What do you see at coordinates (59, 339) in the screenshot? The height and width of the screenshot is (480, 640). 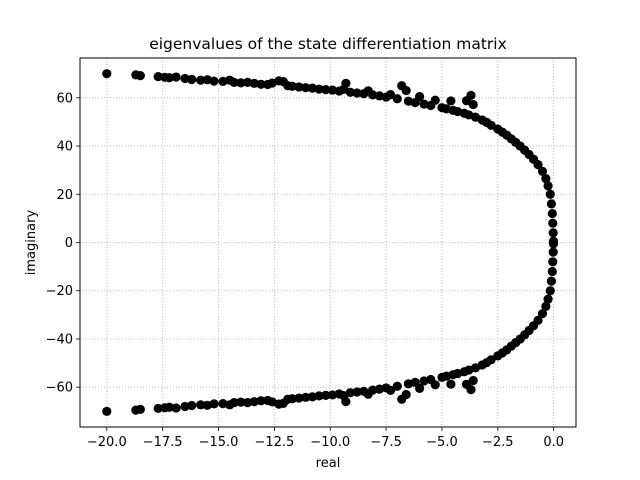 I see `y-tick-label: −40` at bounding box center [59, 339].